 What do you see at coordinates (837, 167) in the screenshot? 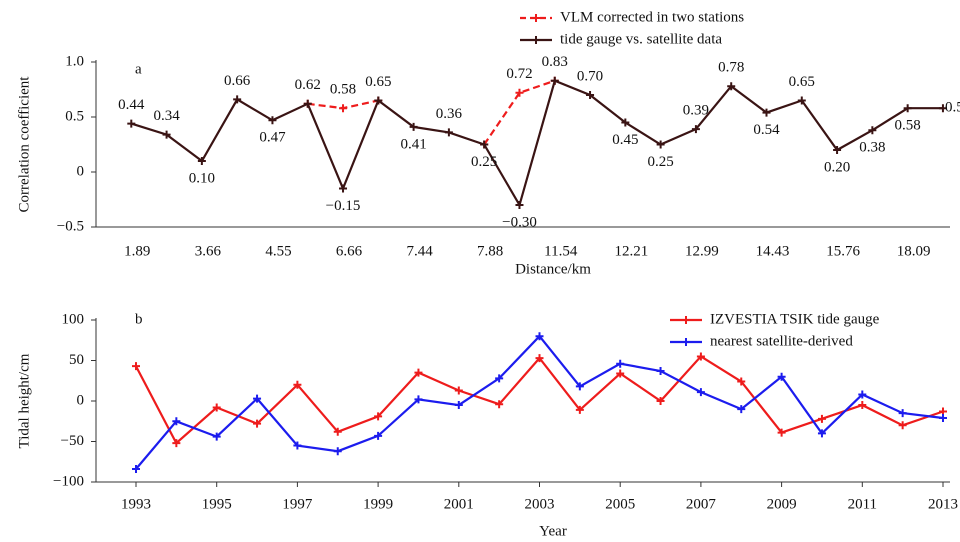
I see `data-label: 0.20` at bounding box center [837, 167].